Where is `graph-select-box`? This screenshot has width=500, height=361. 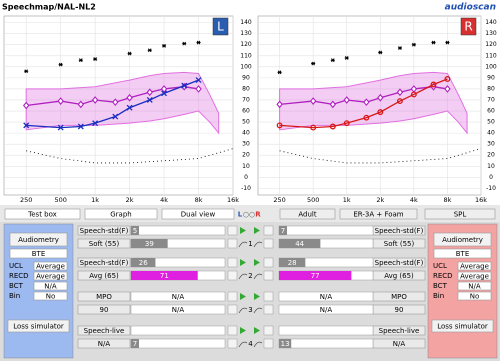 graph-select-box is located at coordinates (121, 214).